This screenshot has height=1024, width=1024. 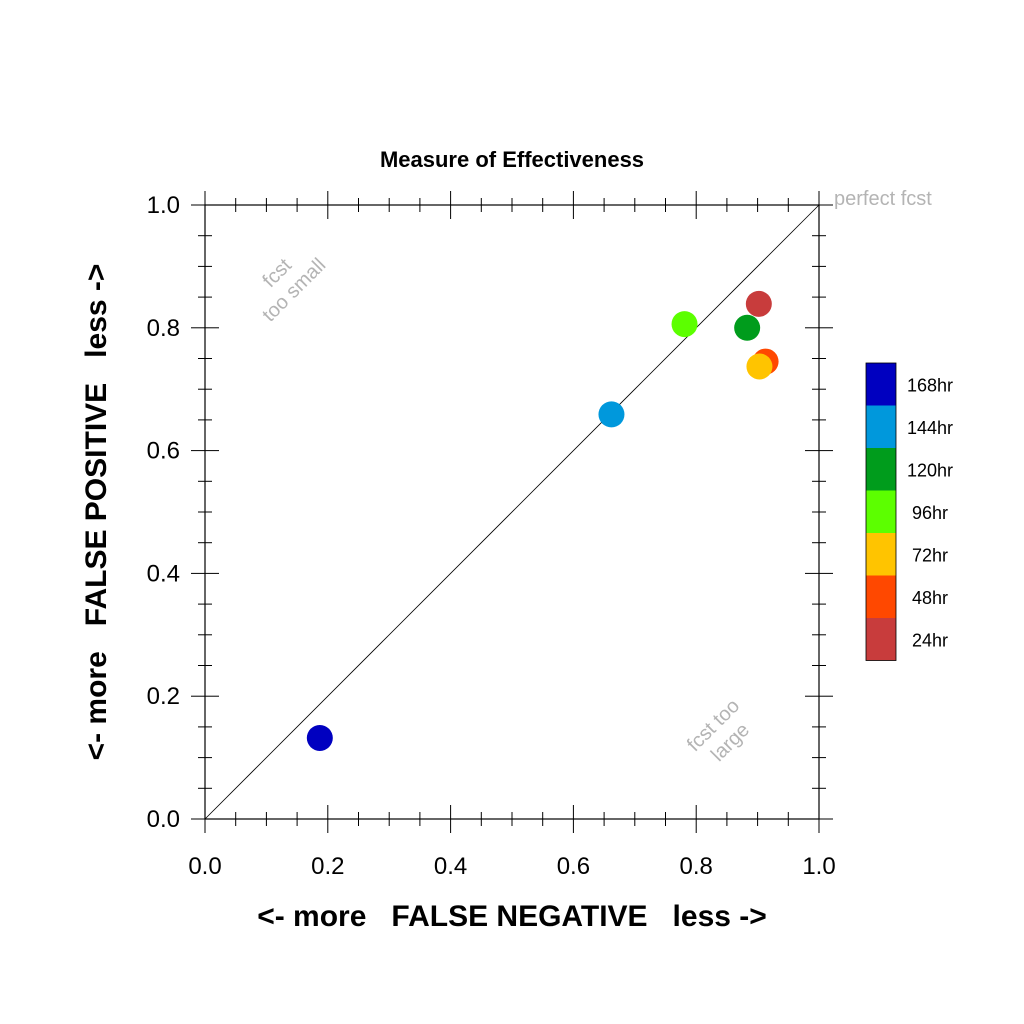 What do you see at coordinates (163, 573) in the screenshot?
I see `y-tick-label: 0.4` at bounding box center [163, 573].